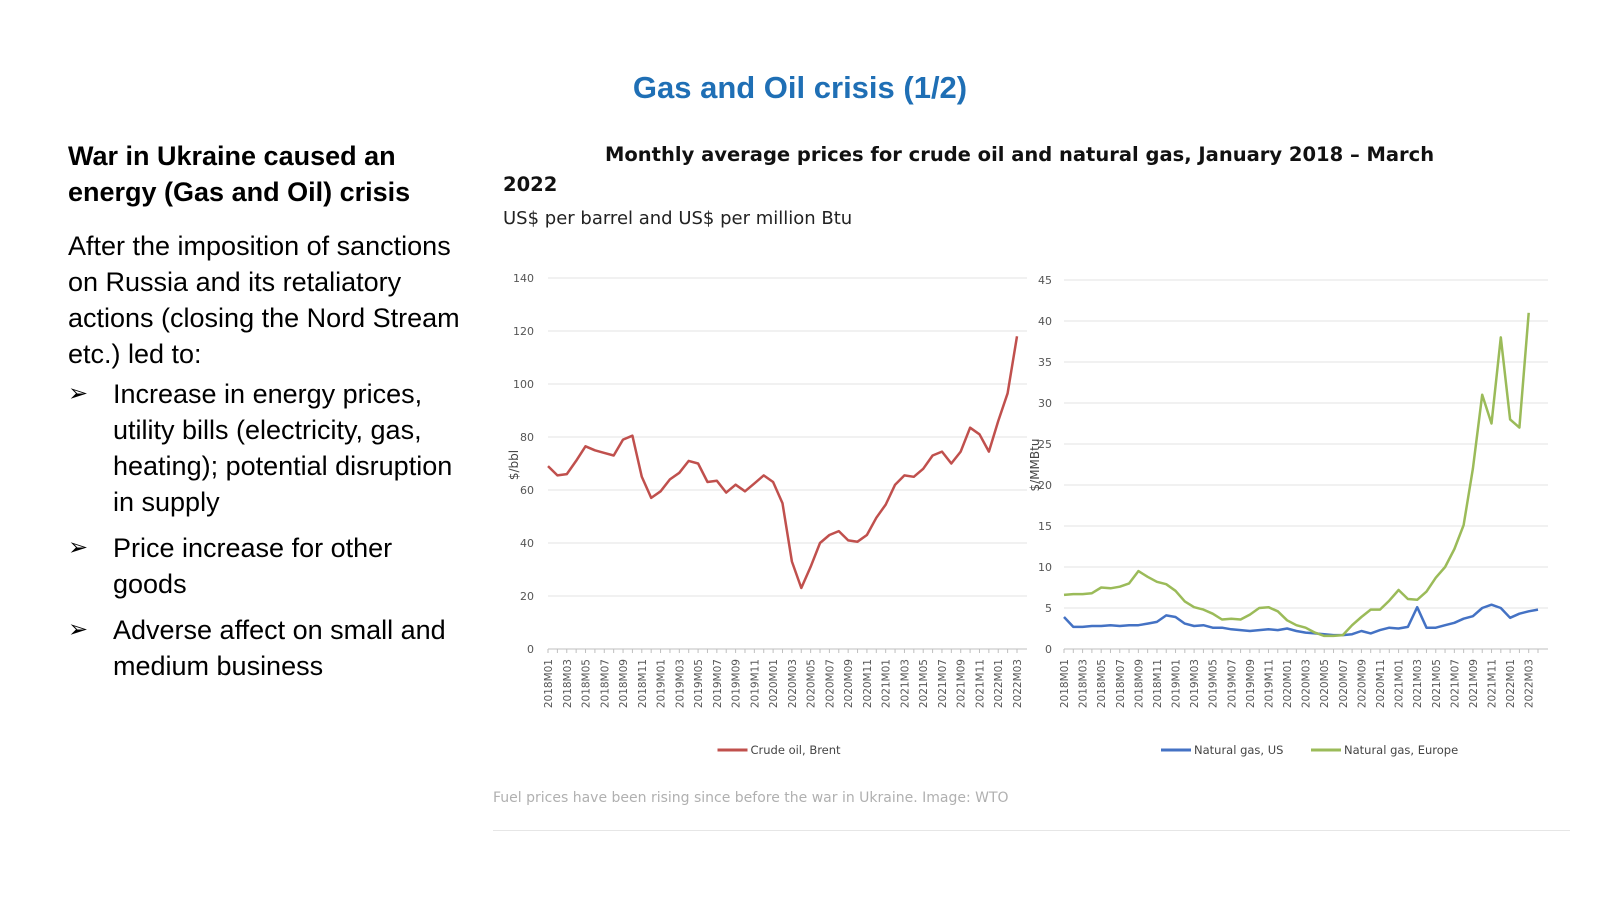 This screenshot has width=1600, height=900. What do you see at coordinates (1238, 750) in the screenshot?
I see `legend-label: Natural gas, US` at bounding box center [1238, 750].